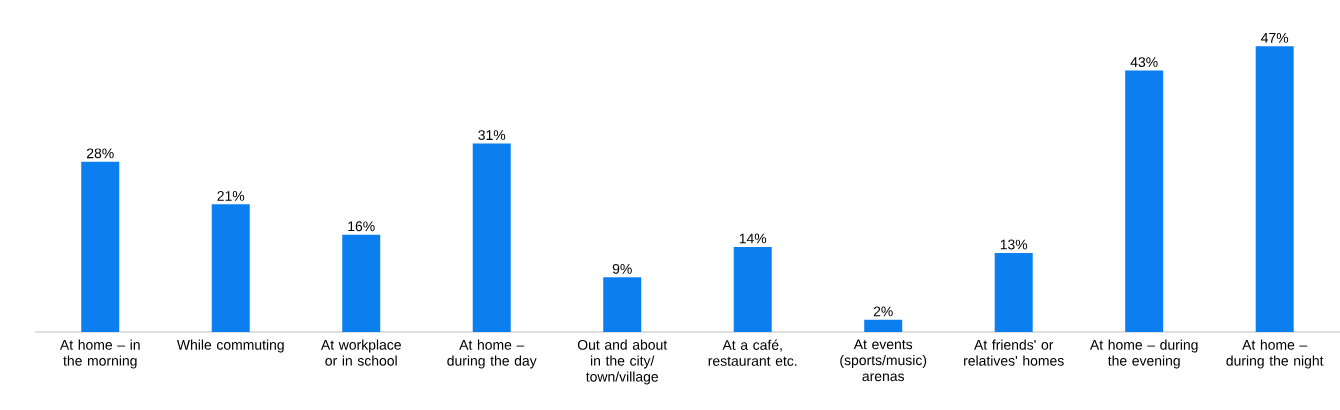 The image size is (1340, 410). Describe the element at coordinates (99, 354) in the screenshot. I see `x-tick-label: At home – in the morning` at that location.